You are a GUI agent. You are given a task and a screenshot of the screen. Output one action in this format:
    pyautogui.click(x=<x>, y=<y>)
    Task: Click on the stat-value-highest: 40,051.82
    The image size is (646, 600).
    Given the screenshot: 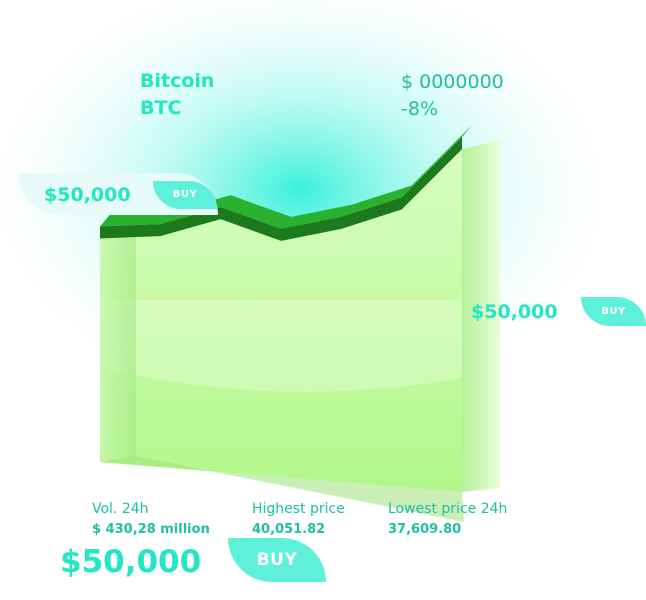 What is the action you would take?
    pyautogui.click(x=289, y=529)
    